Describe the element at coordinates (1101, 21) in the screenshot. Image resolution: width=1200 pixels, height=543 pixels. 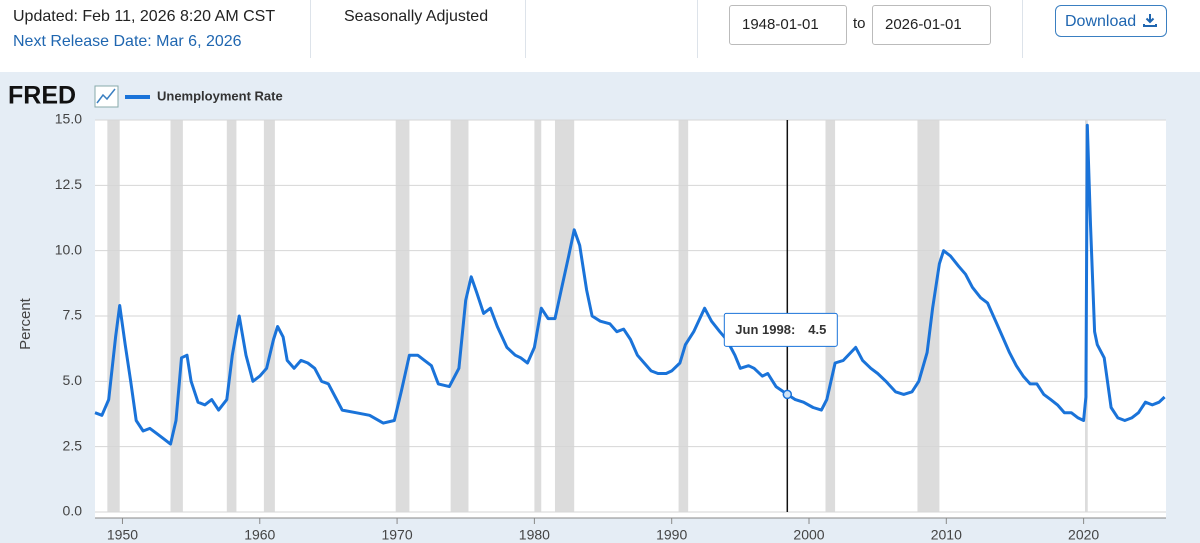
I see `download-label: Download` at that location.